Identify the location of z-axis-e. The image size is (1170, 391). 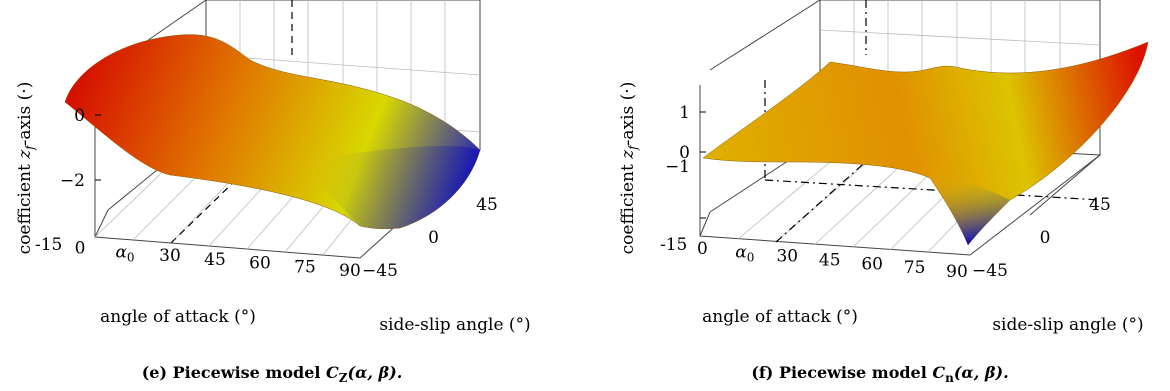
(98, 147).